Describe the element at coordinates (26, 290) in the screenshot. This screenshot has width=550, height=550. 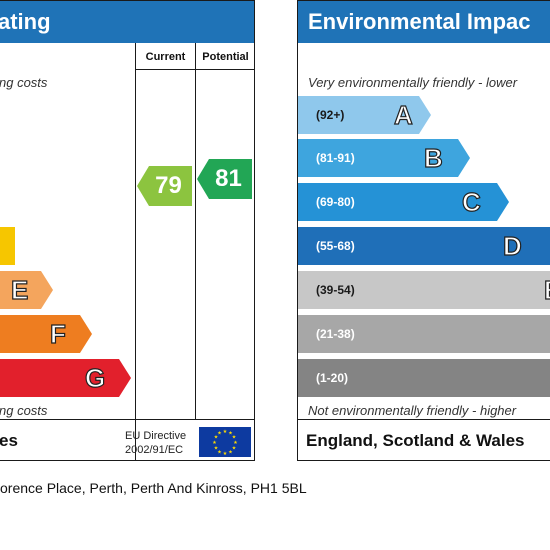
I see `energy-band-e: E` at that location.